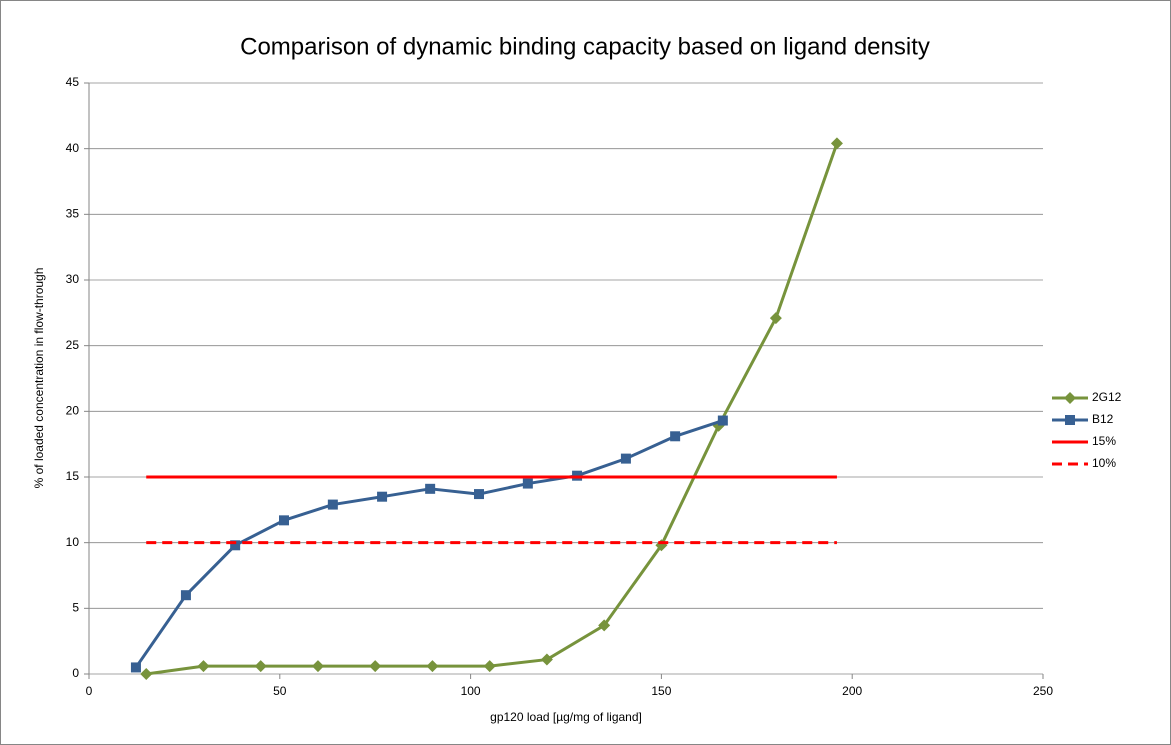 This screenshot has height=745, width=1171. What do you see at coordinates (1103, 419) in the screenshot?
I see `legend-label: B12` at bounding box center [1103, 419].